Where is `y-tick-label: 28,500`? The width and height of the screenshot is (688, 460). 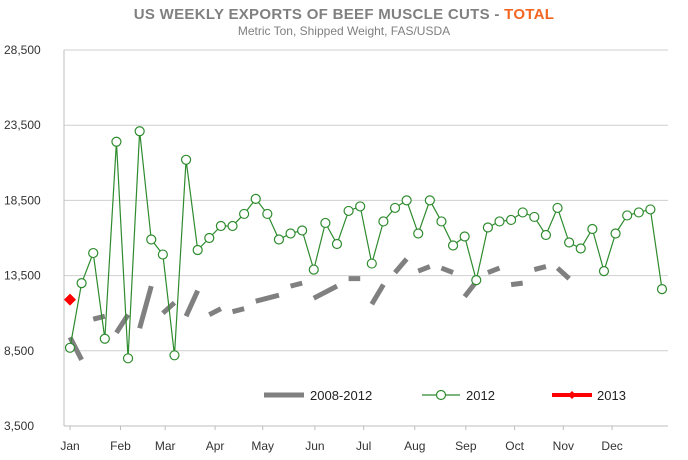
y-tick-label: 28,500 is located at coordinates (22, 50).